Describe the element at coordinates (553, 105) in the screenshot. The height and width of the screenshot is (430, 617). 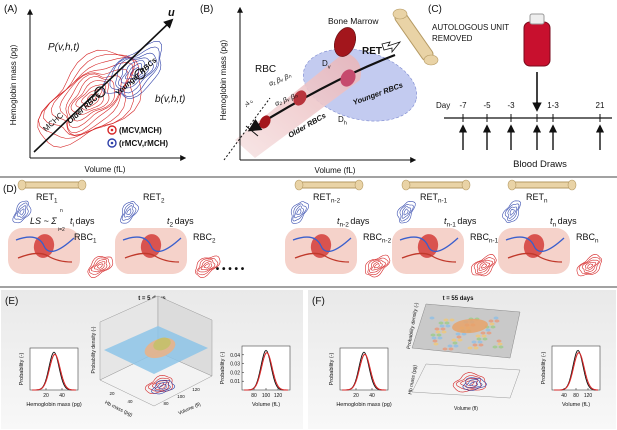
I see `day-label: 1-3` at that location.